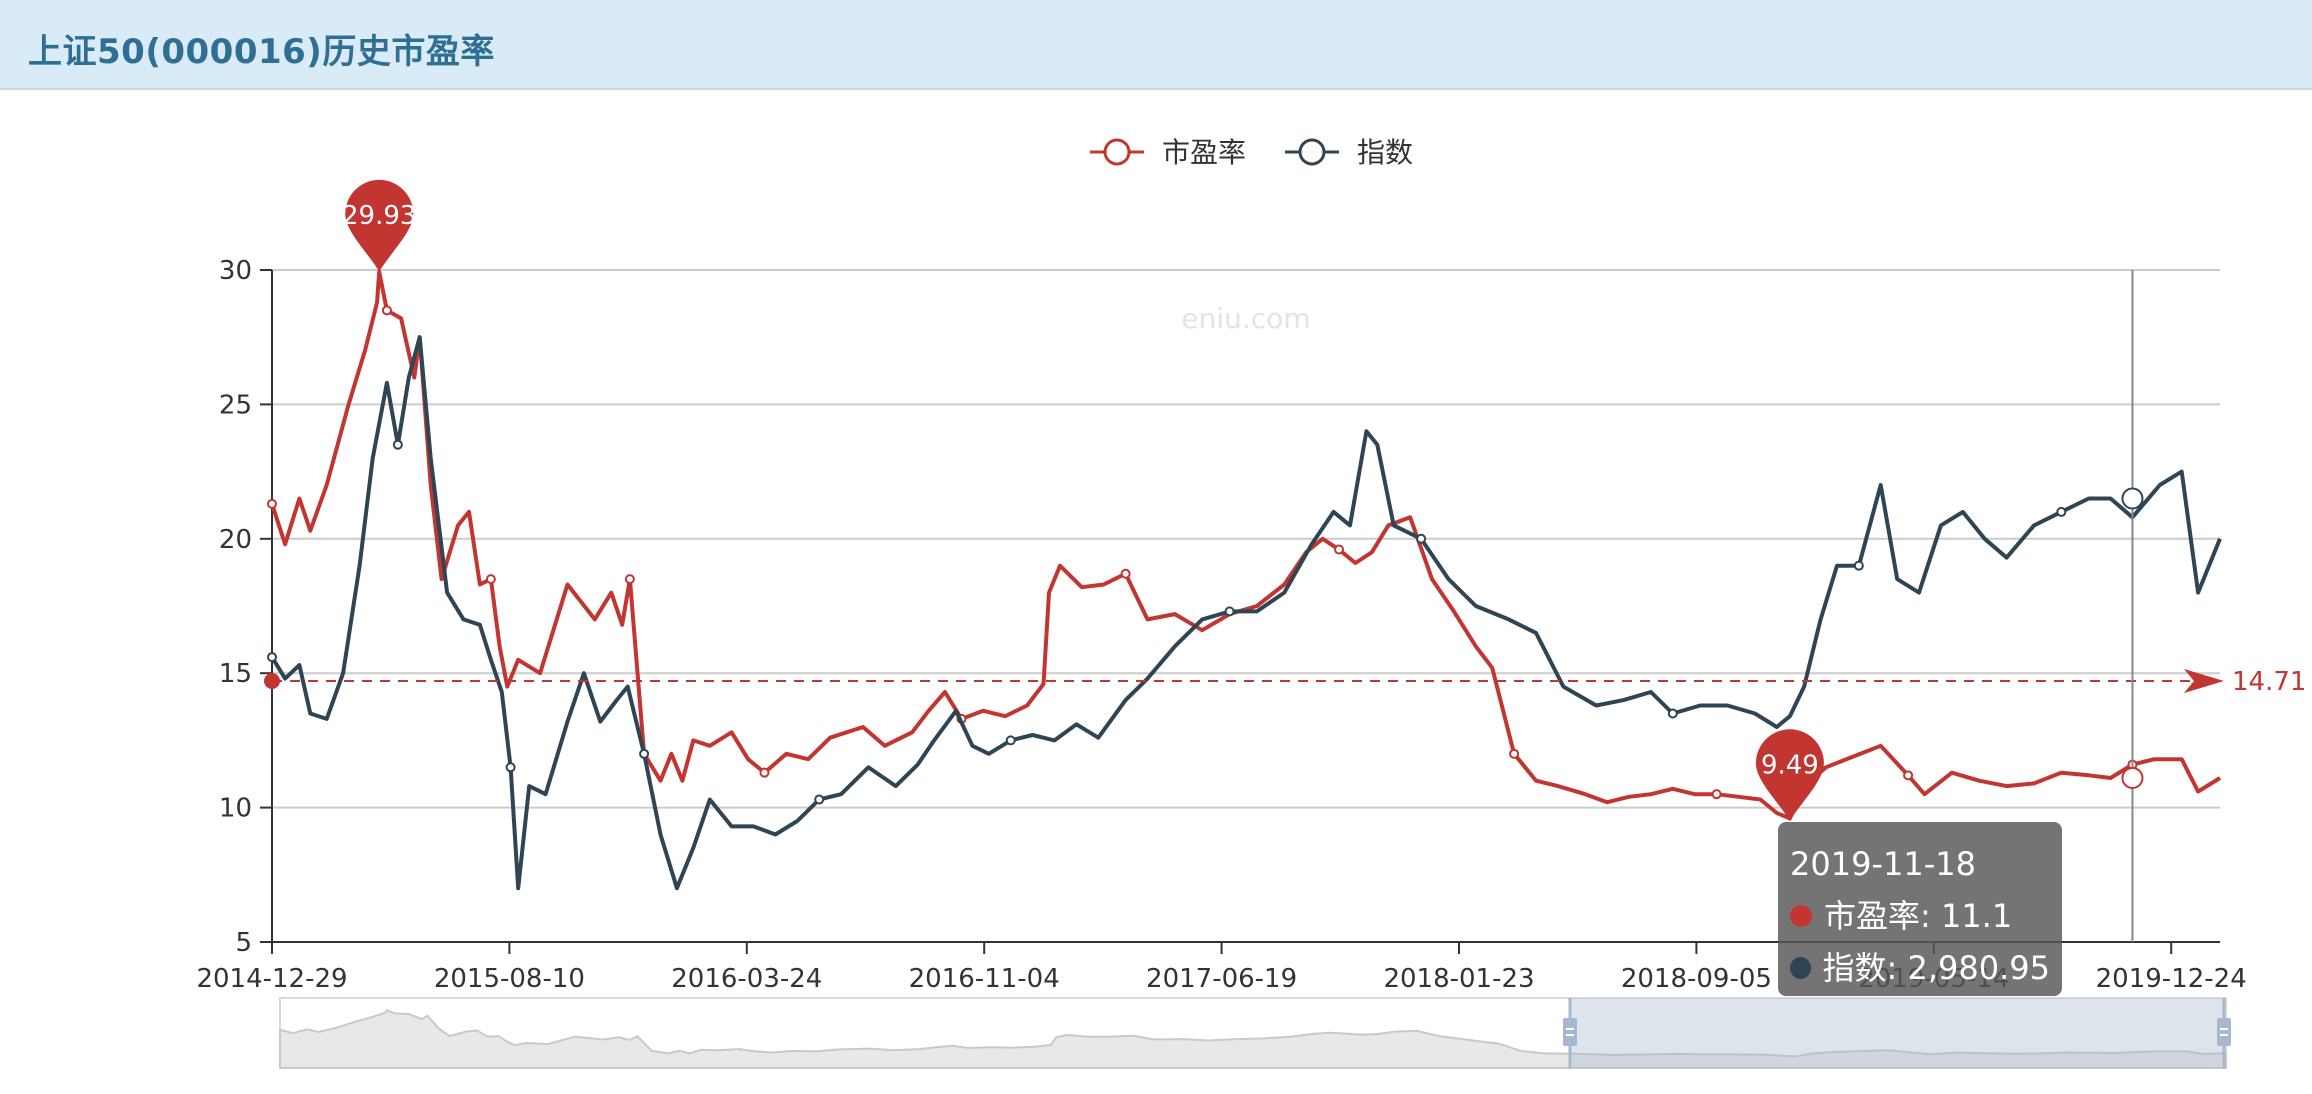 The width and height of the screenshot is (2312, 1094). I want to click on tooltip-index-value: 指数: 2,980.95, so click(1936, 968).